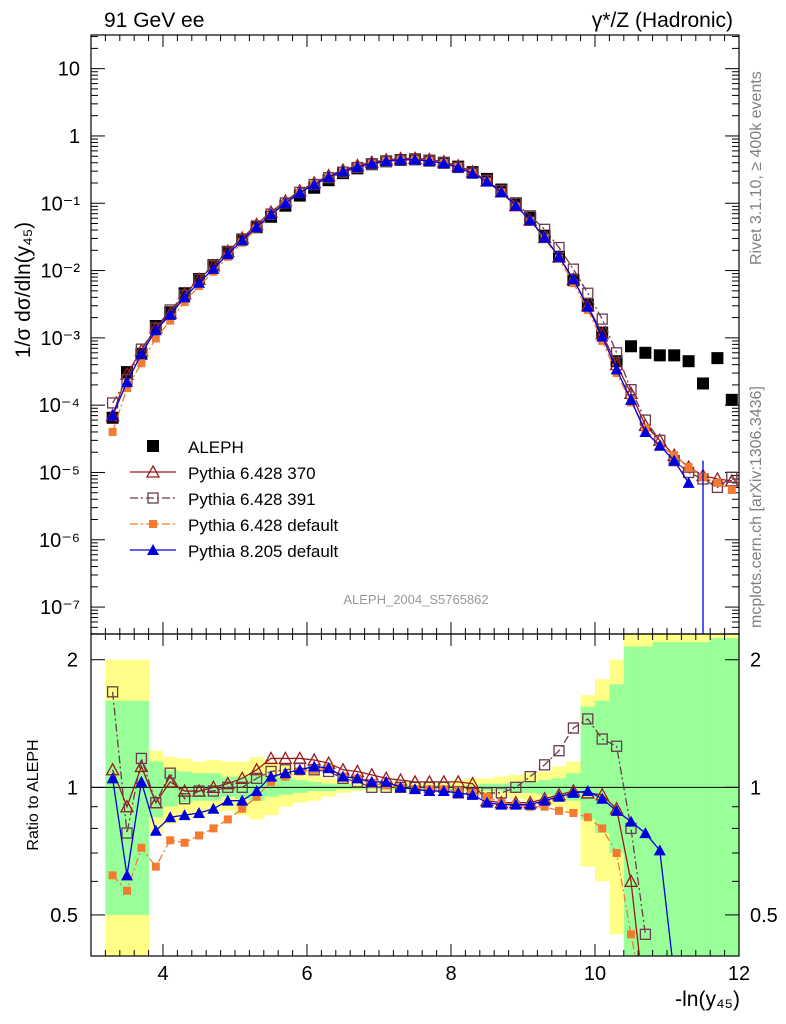 This screenshot has height=1024, width=786. What do you see at coordinates (59, 541) in the screenshot?
I see `y-tick-label-main: 10⁻⁶` at bounding box center [59, 541].